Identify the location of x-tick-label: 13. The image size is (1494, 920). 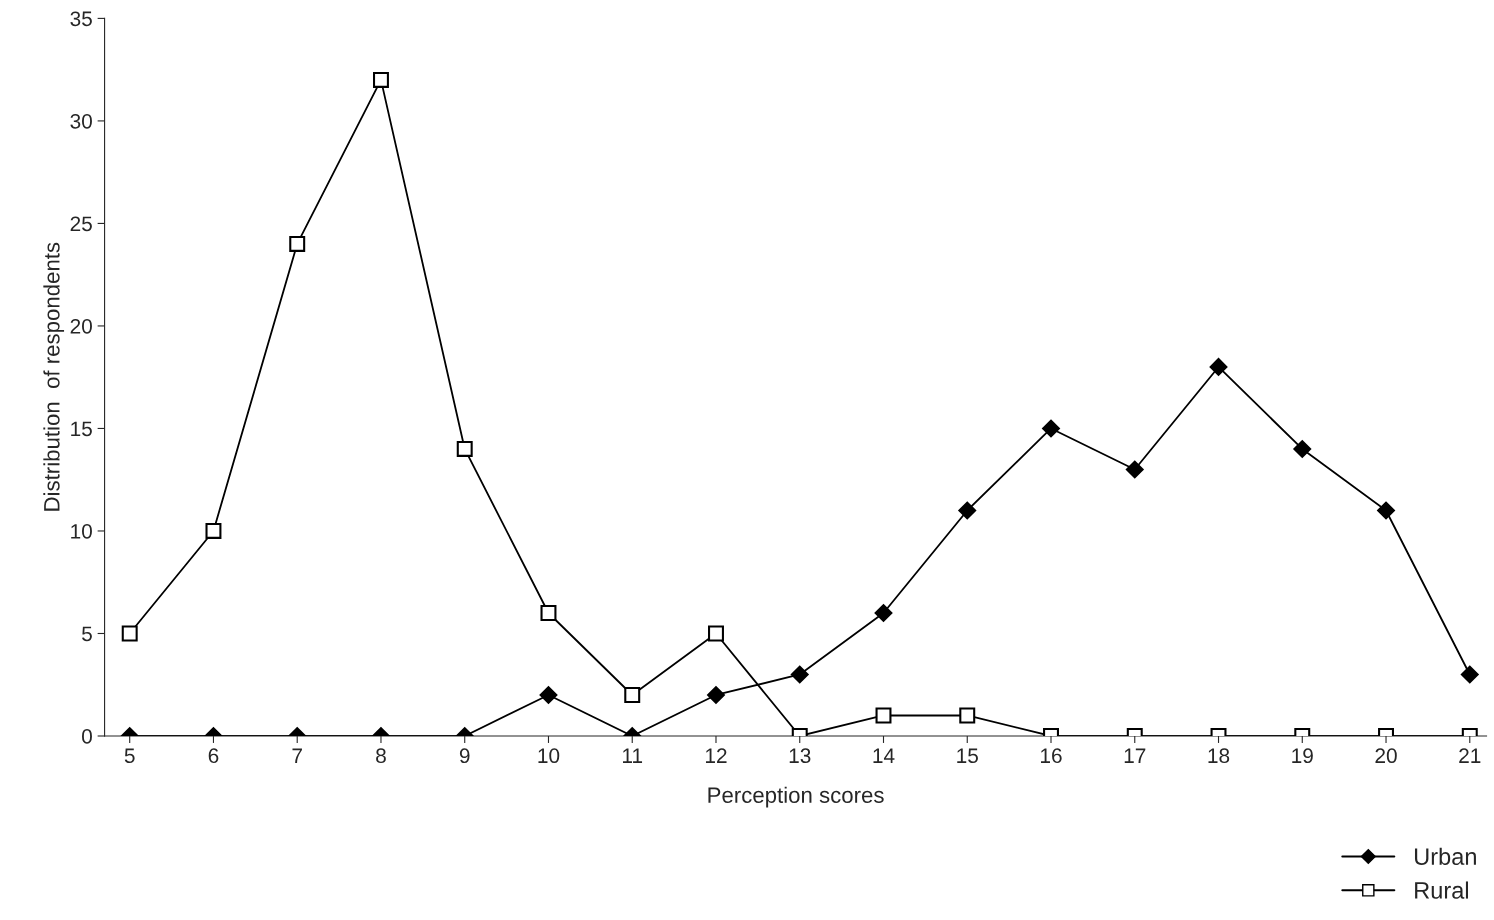
(800, 756).